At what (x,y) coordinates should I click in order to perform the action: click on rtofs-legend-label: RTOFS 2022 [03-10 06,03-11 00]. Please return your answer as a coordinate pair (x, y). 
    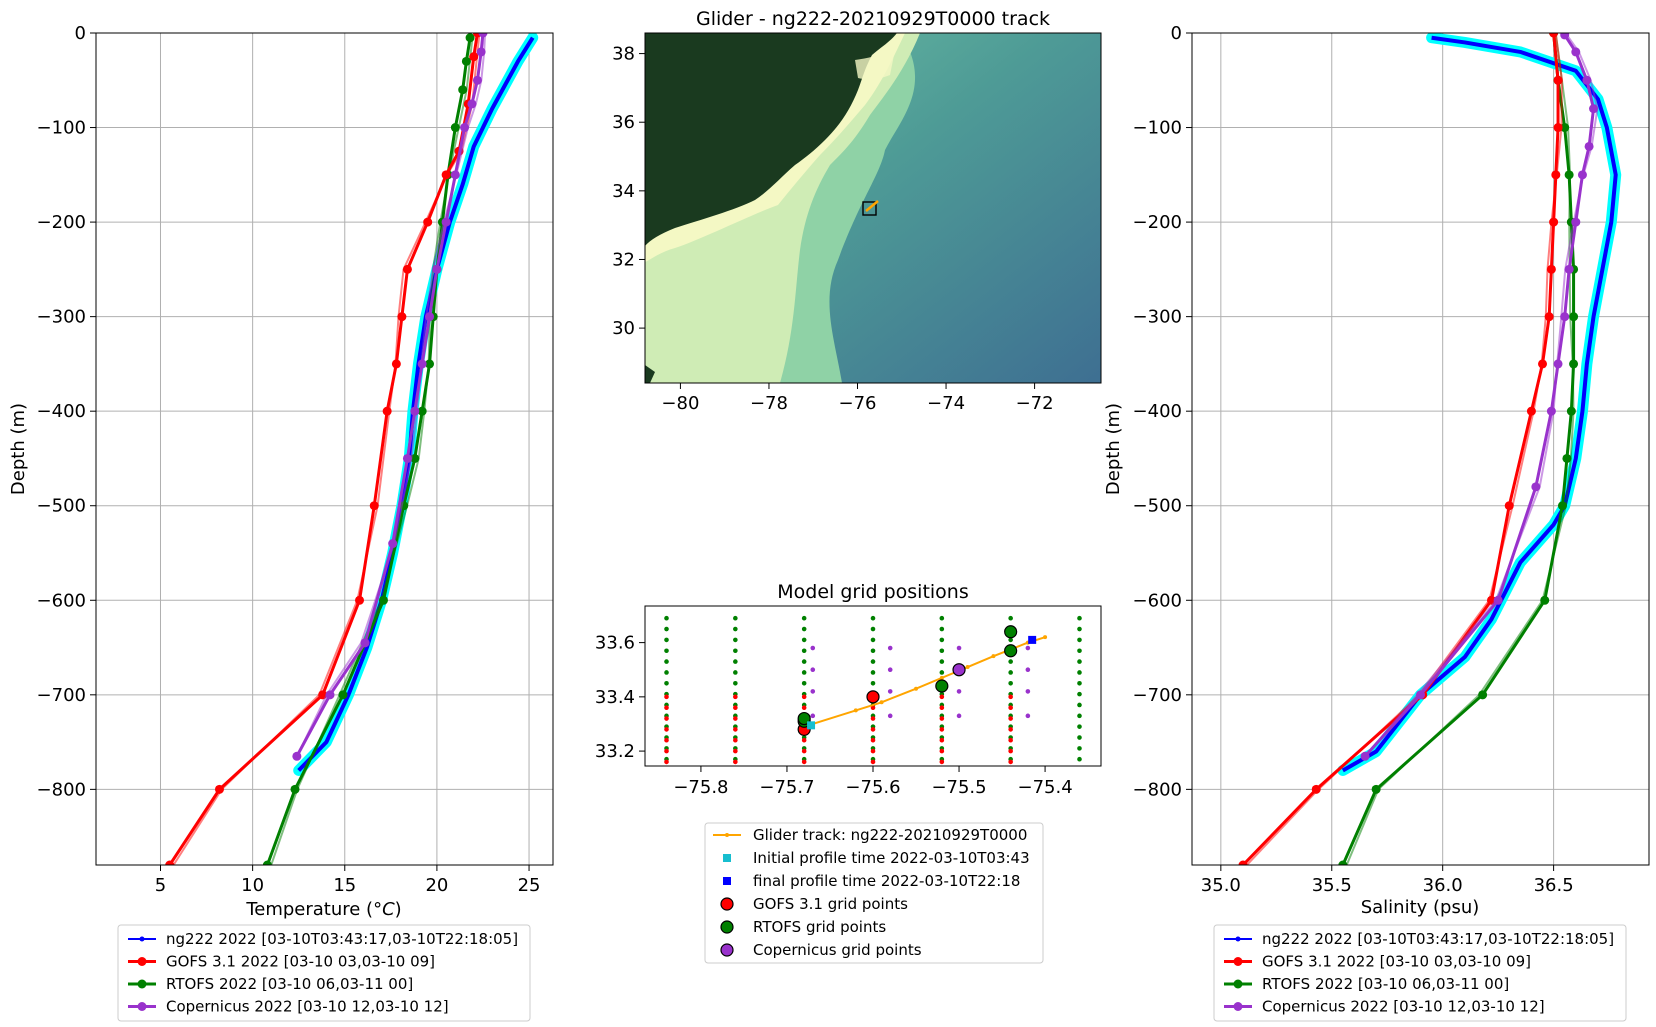
    Looking at the image, I should click on (1385, 984).